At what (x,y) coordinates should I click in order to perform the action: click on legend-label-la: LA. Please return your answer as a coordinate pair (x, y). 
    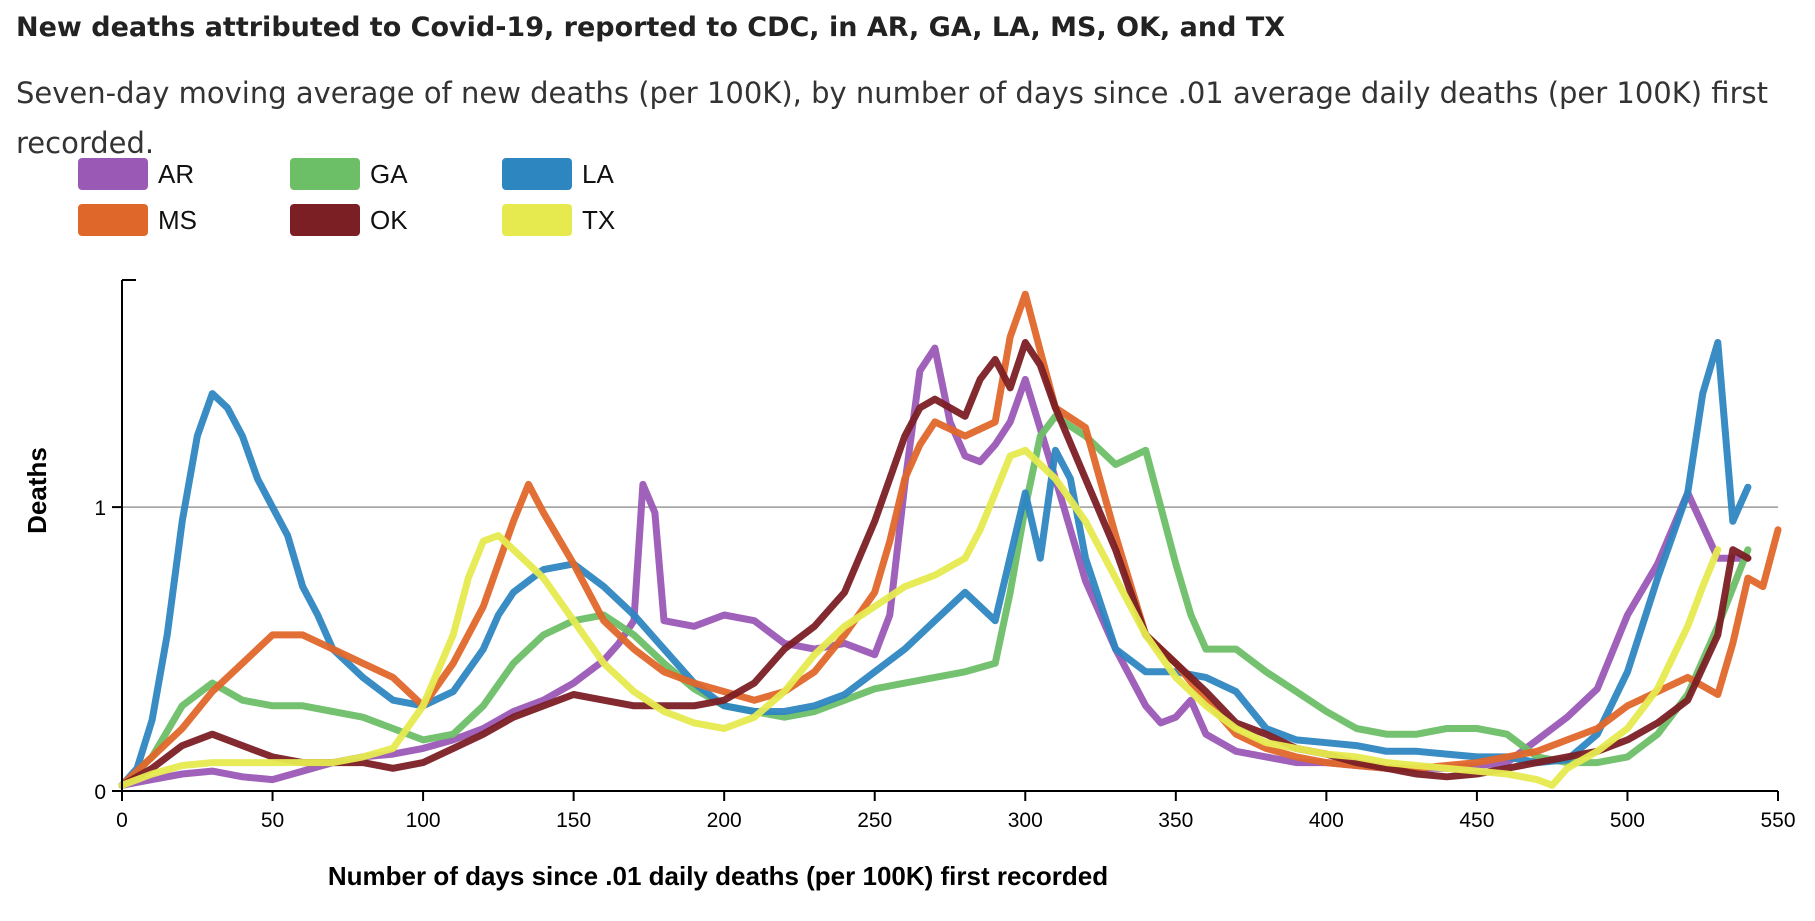
    Looking at the image, I should click on (598, 173).